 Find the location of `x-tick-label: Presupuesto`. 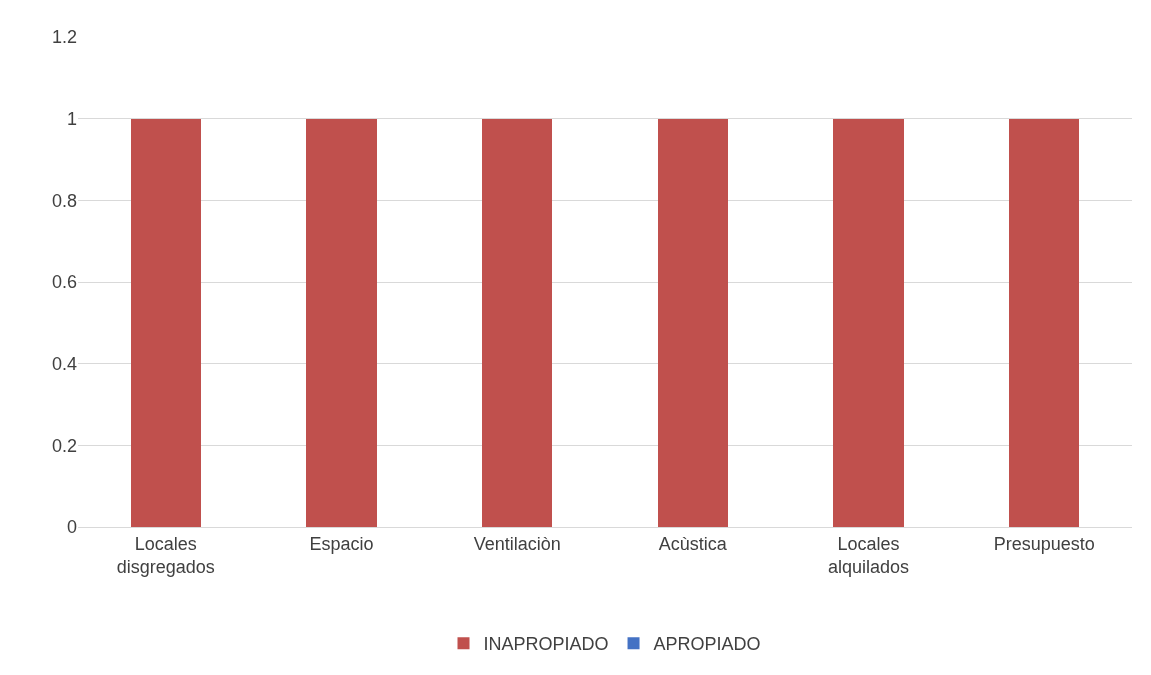

x-tick-label: Presupuesto is located at coordinates (1044, 543).